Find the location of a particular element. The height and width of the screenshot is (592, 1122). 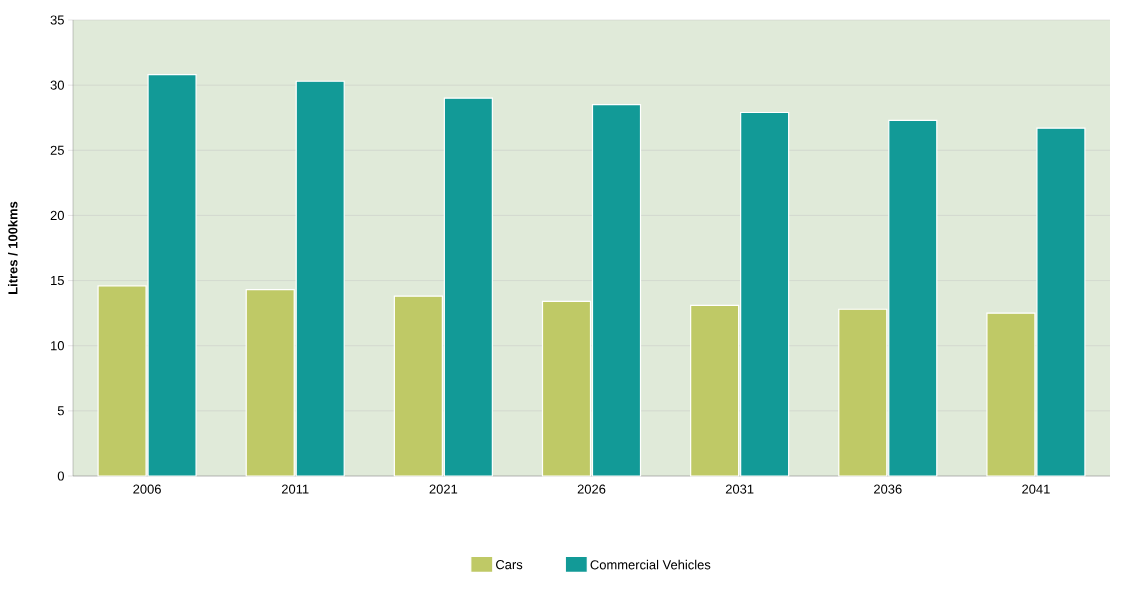

y-tick-label: 15 is located at coordinates (57, 281).